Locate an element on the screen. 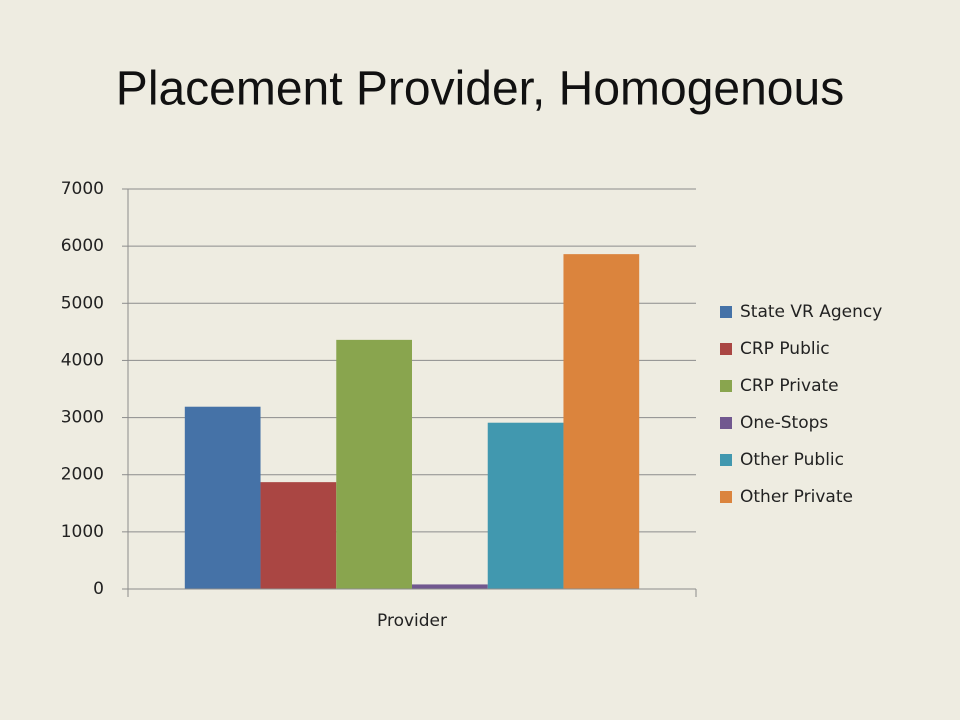  y-tick-label: 0 is located at coordinates (98, 589).